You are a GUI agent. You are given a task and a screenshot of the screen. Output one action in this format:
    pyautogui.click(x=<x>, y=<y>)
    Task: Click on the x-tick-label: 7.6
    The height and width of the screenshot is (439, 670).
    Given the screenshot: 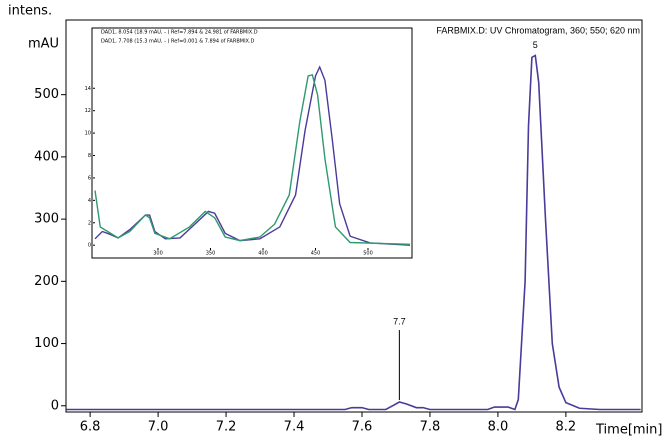 What is the action you would take?
    pyautogui.click(x=362, y=427)
    